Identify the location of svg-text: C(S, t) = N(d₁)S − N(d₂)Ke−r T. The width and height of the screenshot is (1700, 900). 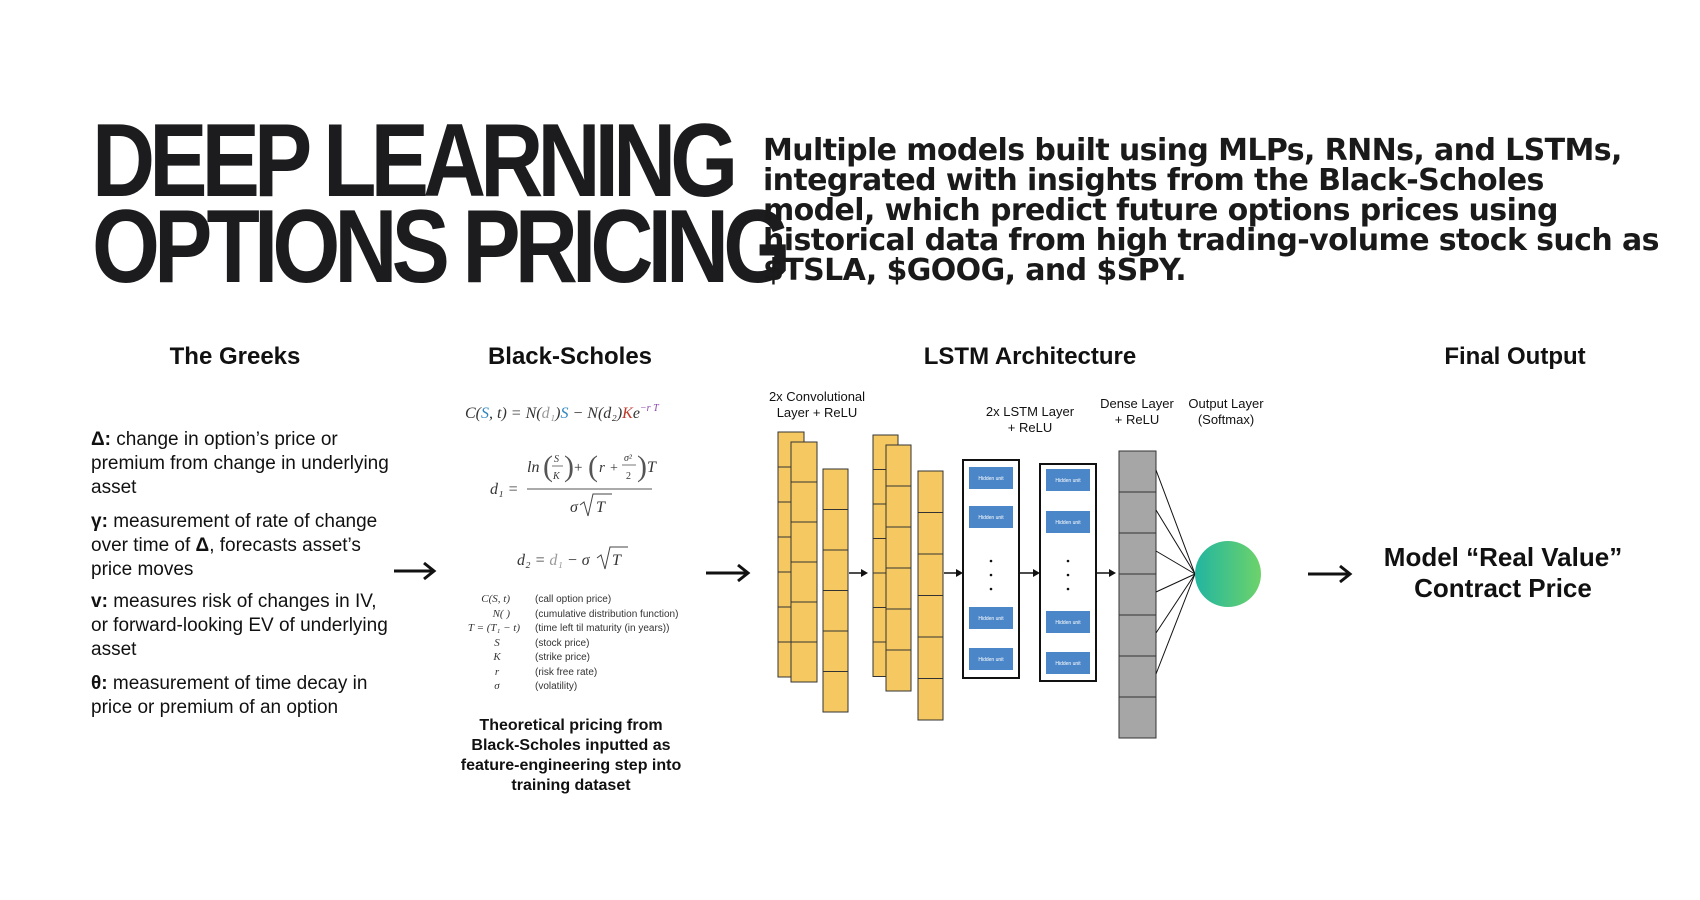
(562, 412).